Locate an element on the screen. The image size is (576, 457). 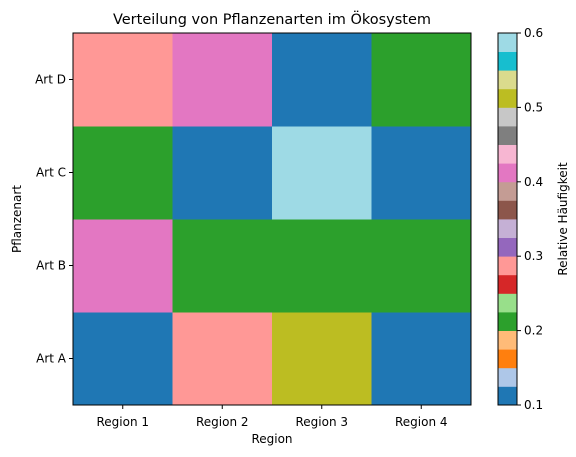
x-tick-label: Region 3 is located at coordinates (321, 422).